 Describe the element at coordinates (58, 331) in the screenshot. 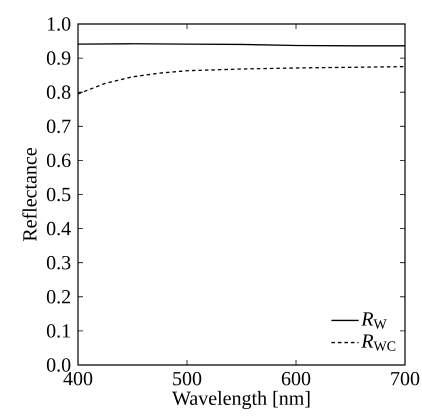

I see `y-tick-label: 0.1` at that location.